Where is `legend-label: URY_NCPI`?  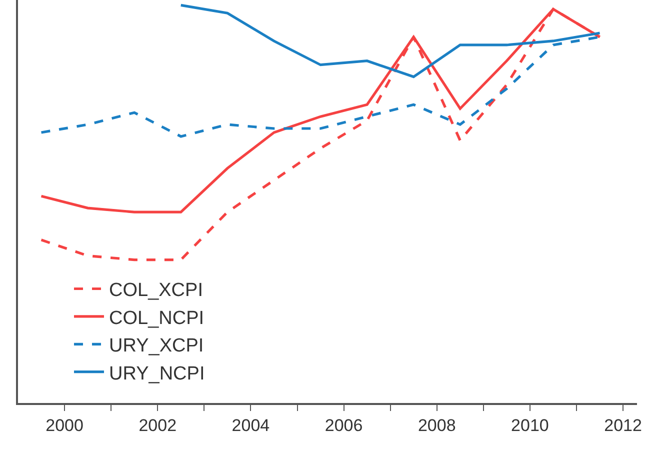 legend-label: URY_NCPI is located at coordinates (157, 373).